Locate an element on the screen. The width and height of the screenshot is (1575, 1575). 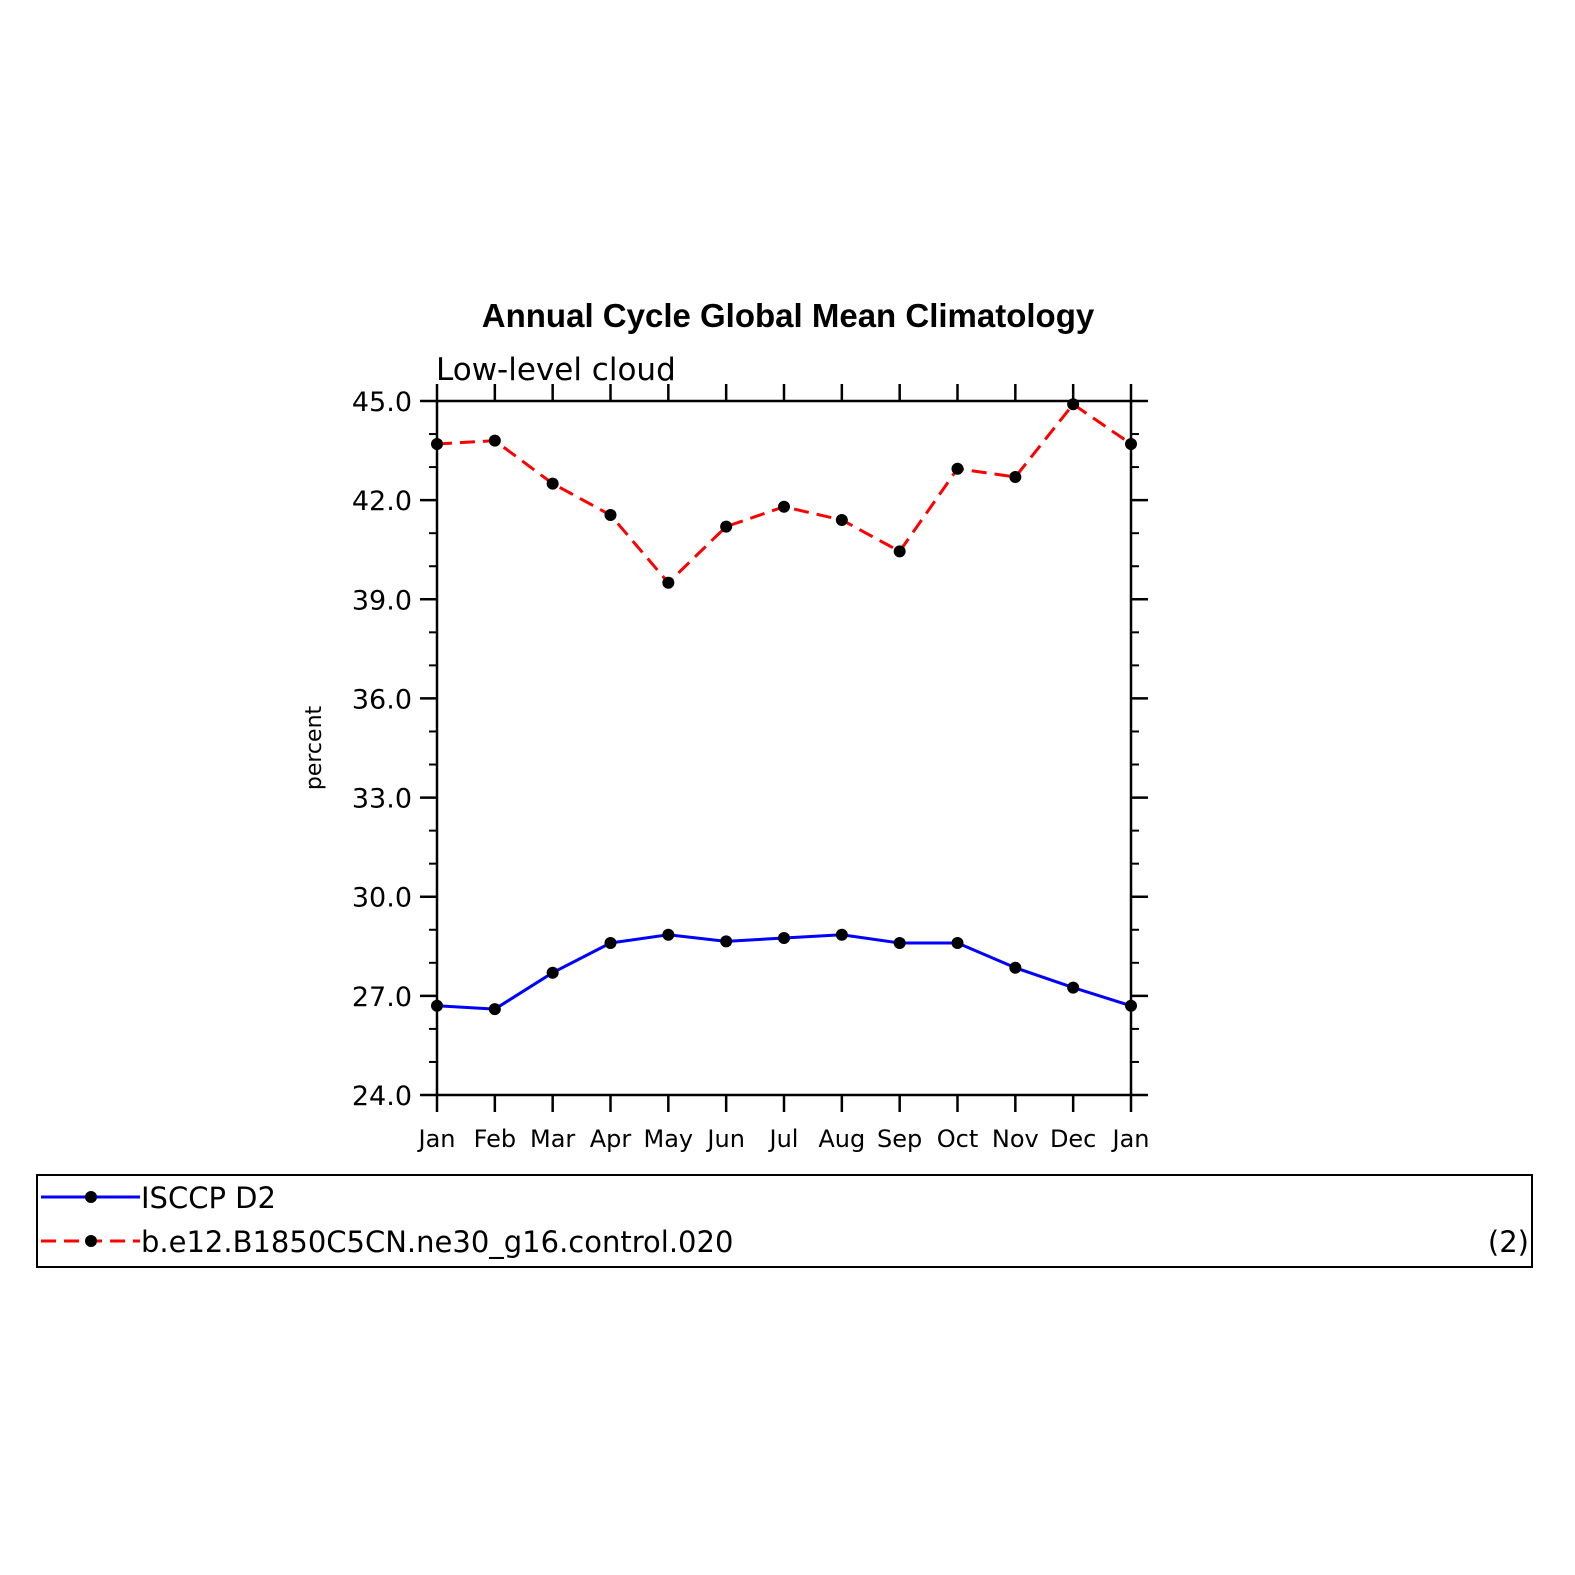
legend-note: (2) is located at coordinates (1508, 1242).